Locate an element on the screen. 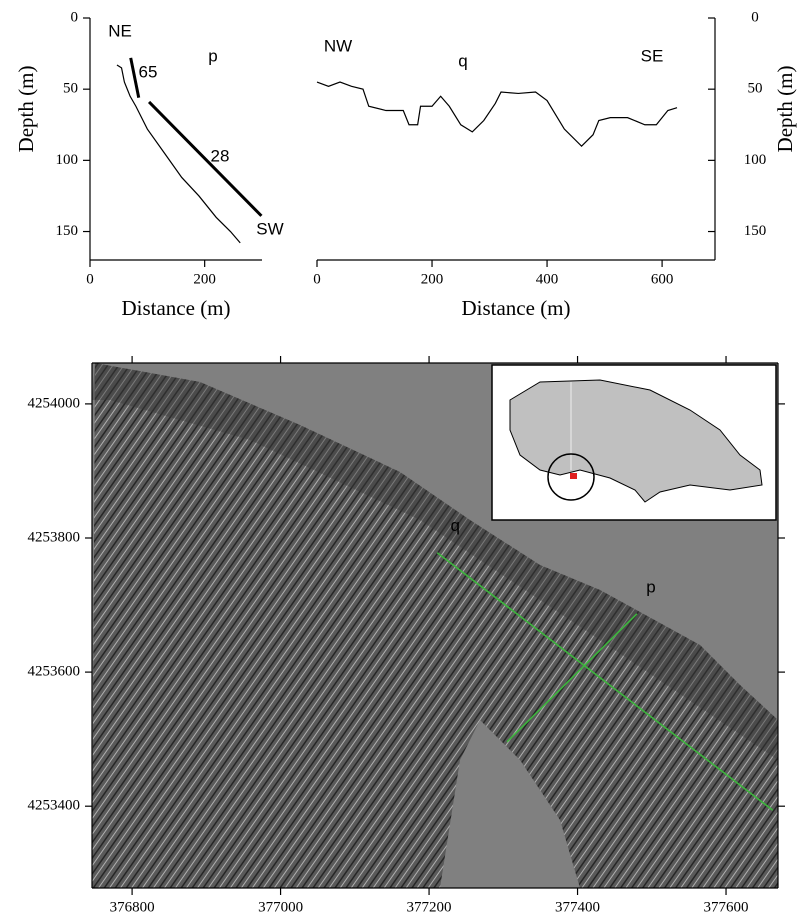 This screenshot has height=920, width=801. y-tick-label: 4253800 is located at coordinates (54, 537).